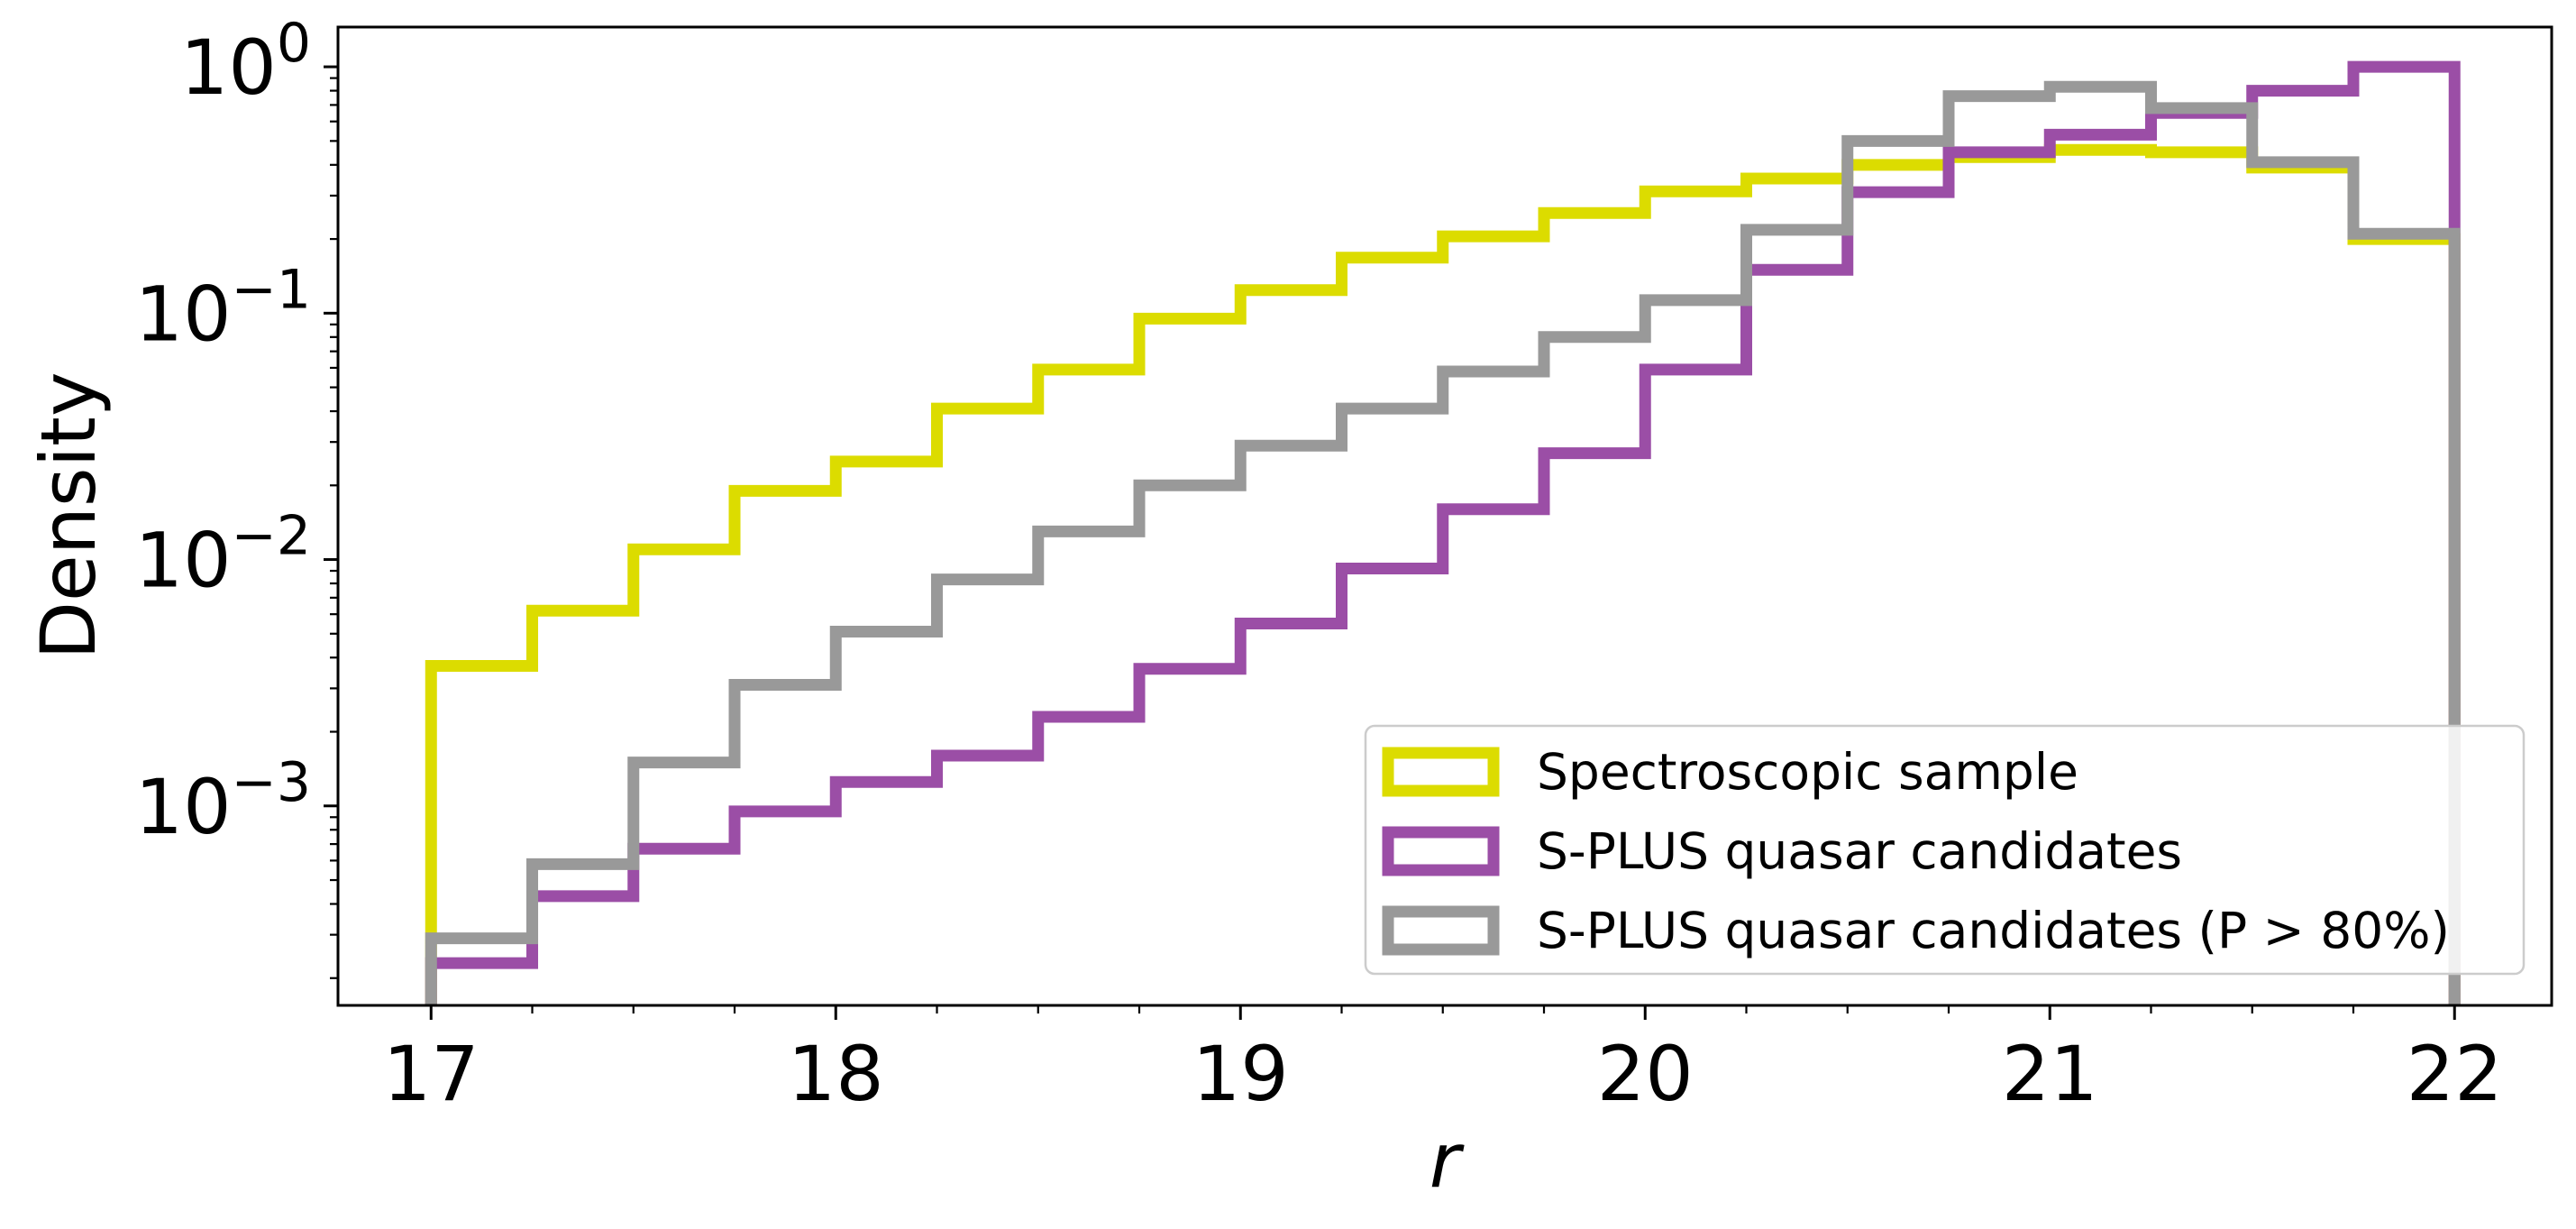 Image resolution: width=2576 pixels, height=1229 pixels. I want to click on x-tick-label: 22, so click(2455, 1074).